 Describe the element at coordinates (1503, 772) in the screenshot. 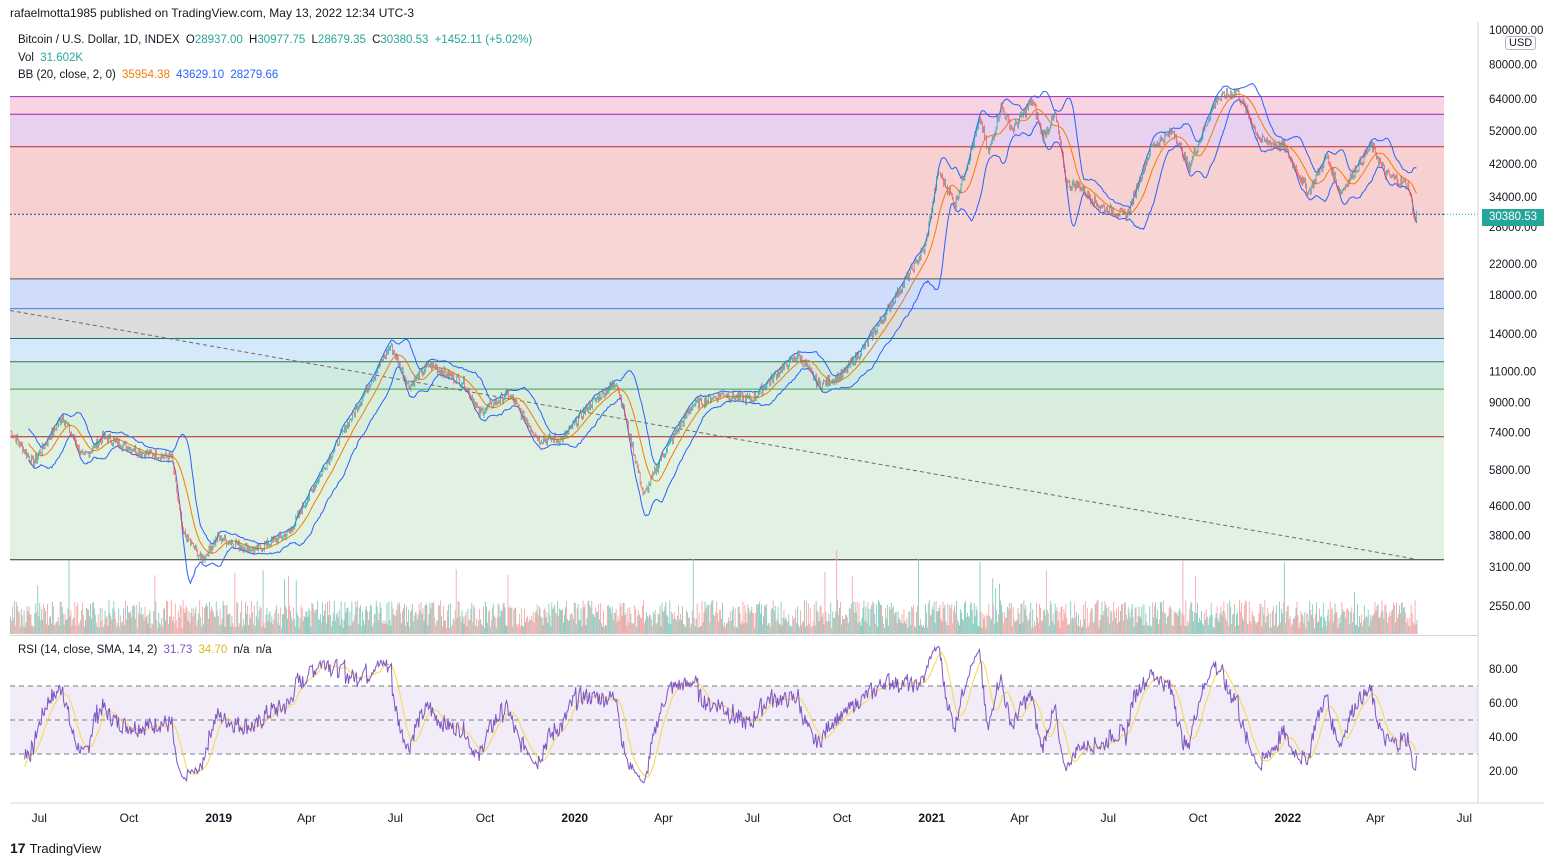

I see `rsi-tick-label: 20.00` at that location.